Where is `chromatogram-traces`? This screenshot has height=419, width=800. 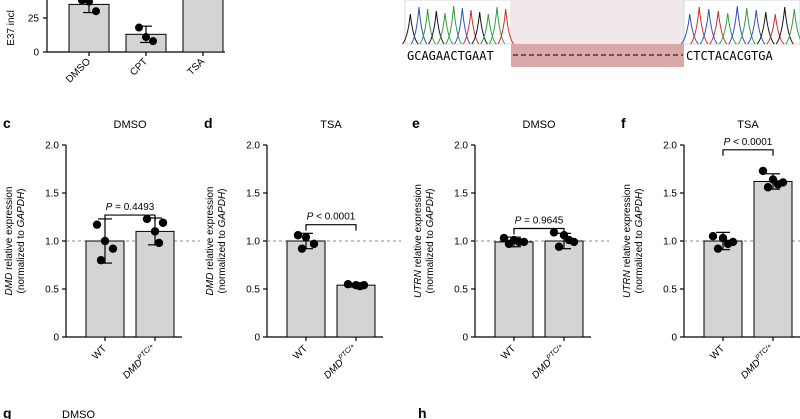
chromatogram-traces is located at coordinates (601, 25).